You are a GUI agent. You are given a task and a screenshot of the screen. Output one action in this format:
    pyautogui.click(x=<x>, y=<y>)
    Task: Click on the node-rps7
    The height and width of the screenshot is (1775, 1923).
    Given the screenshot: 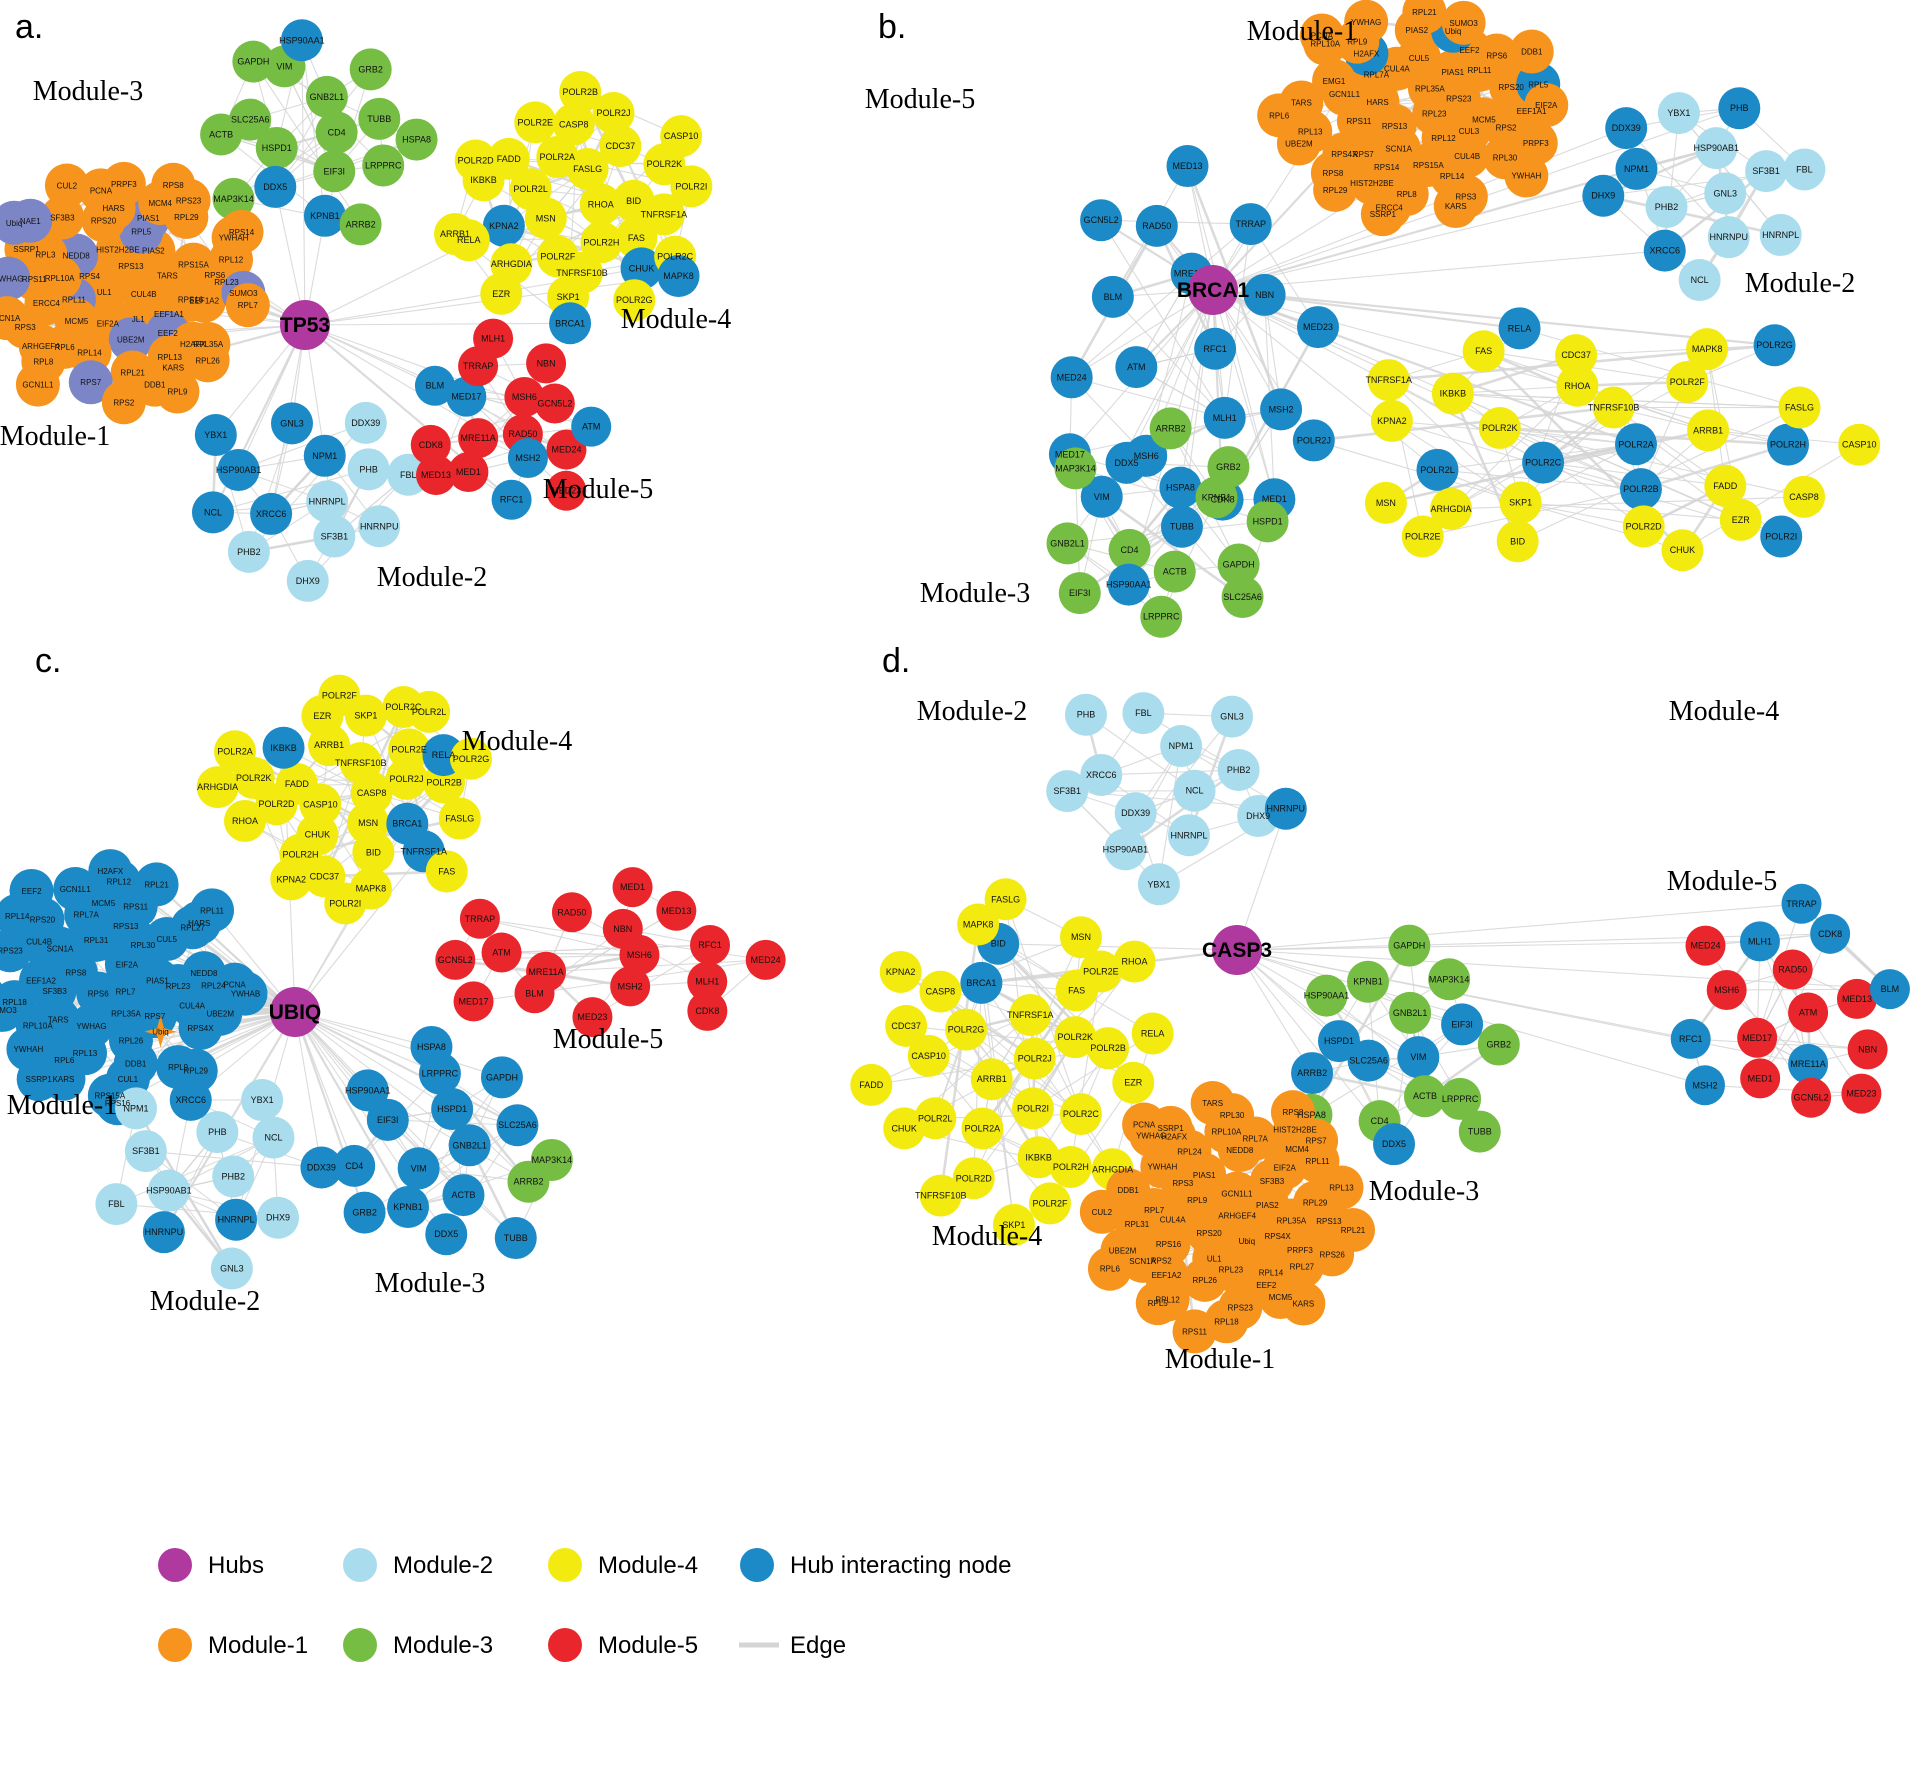 What is the action you would take?
    pyautogui.click(x=90, y=382)
    